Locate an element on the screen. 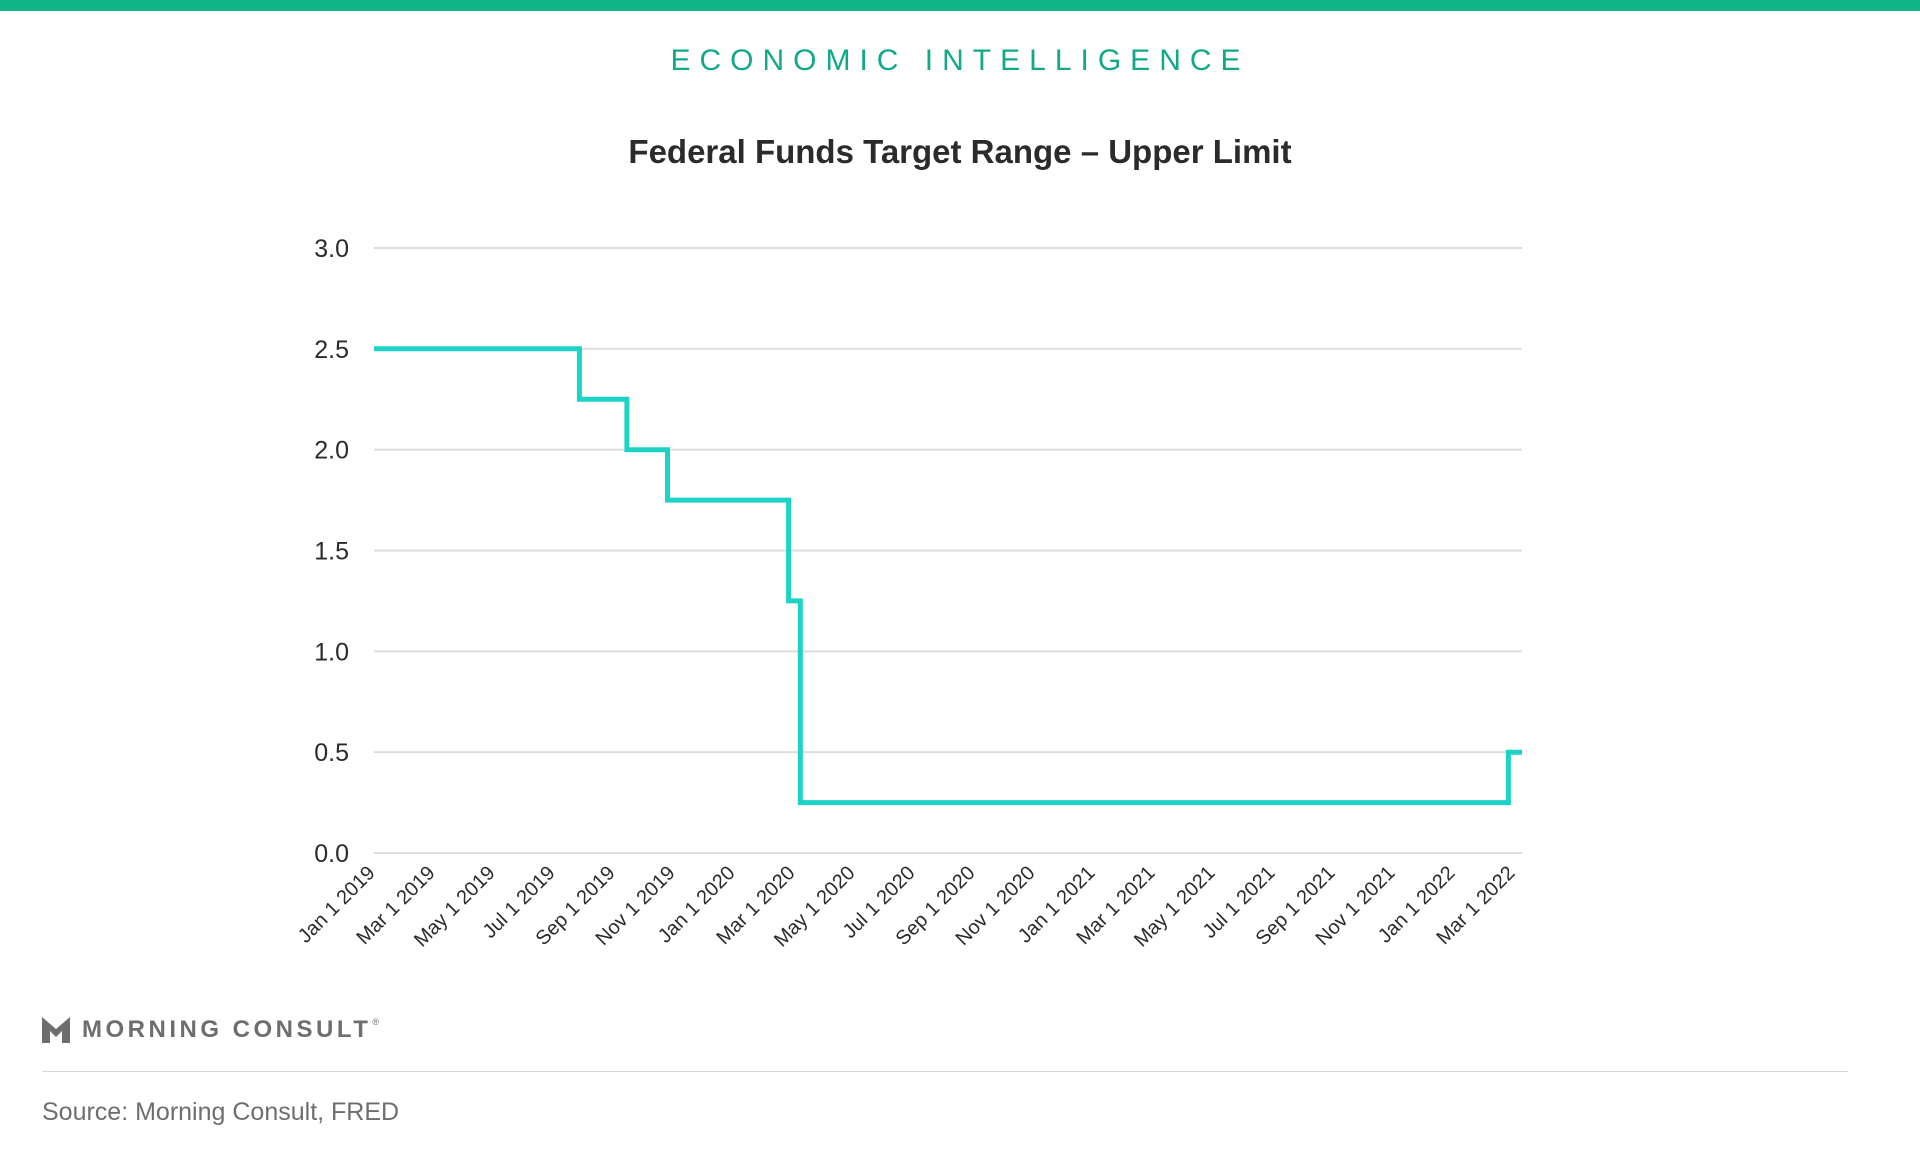 The height and width of the screenshot is (1152, 1920). y-tick-label: 1.5 is located at coordinates (331, 552).